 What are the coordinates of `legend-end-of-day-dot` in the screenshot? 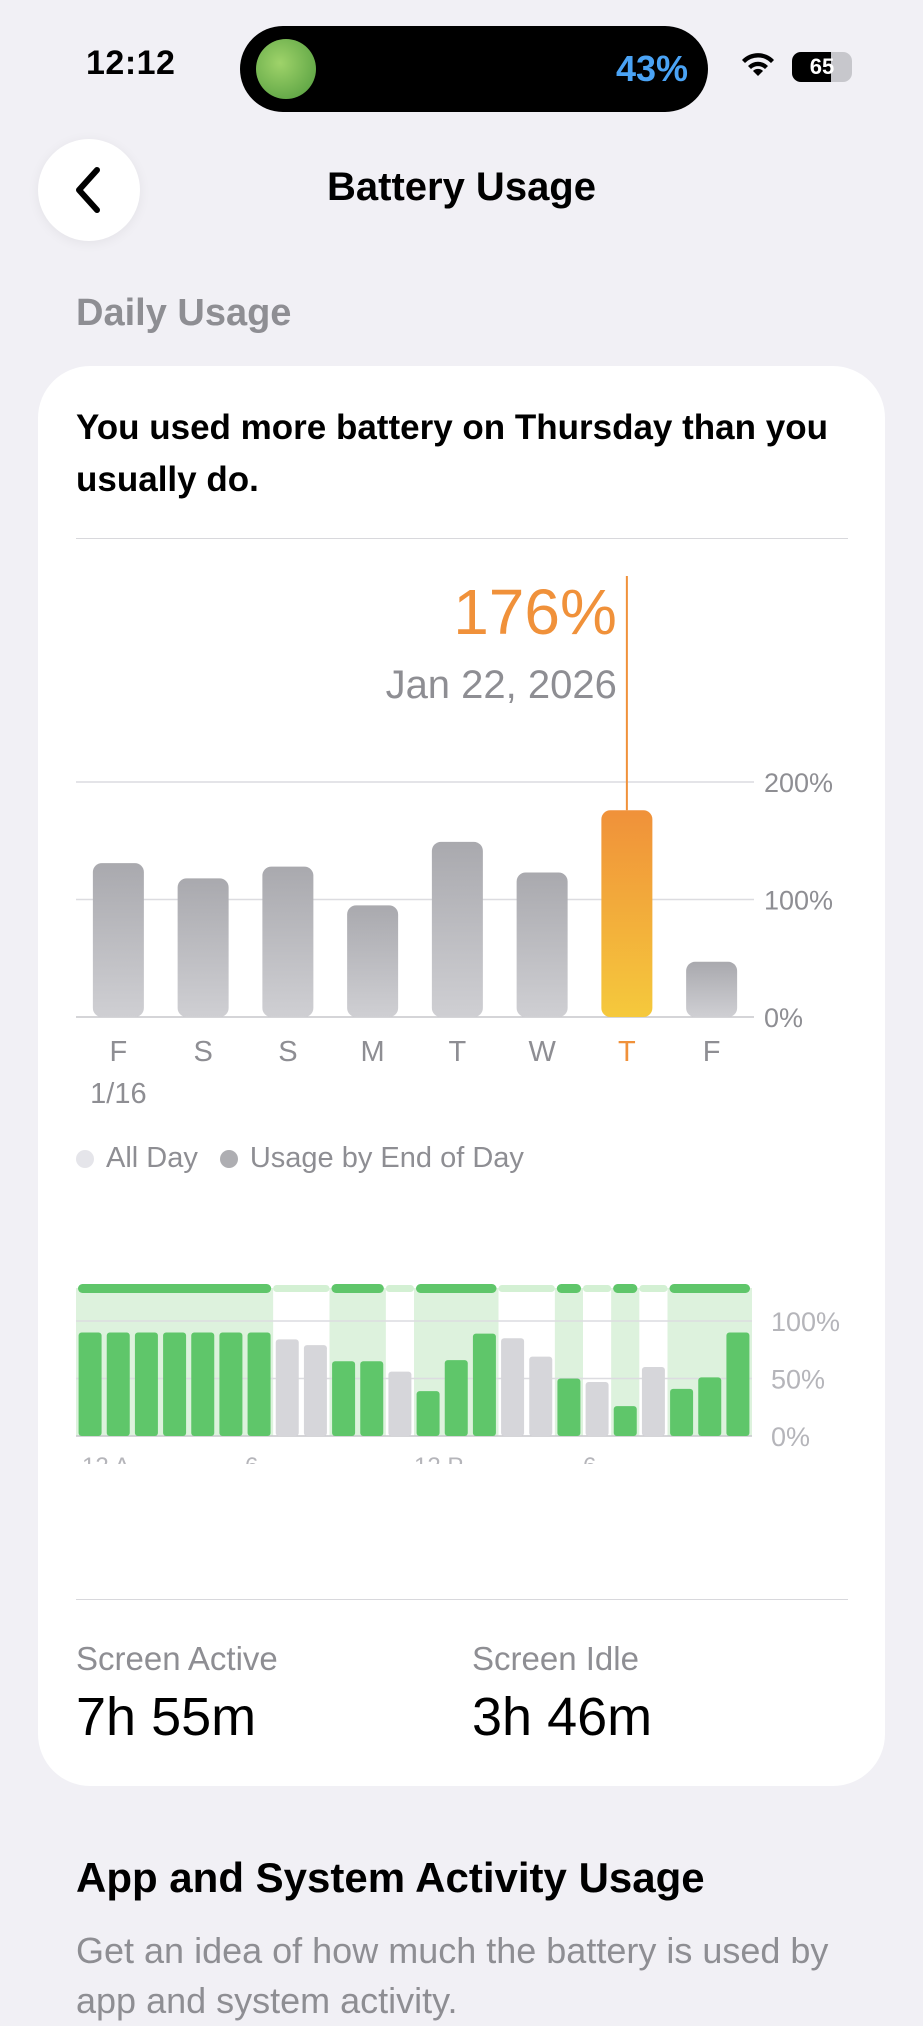 It's located at (228, 1158).